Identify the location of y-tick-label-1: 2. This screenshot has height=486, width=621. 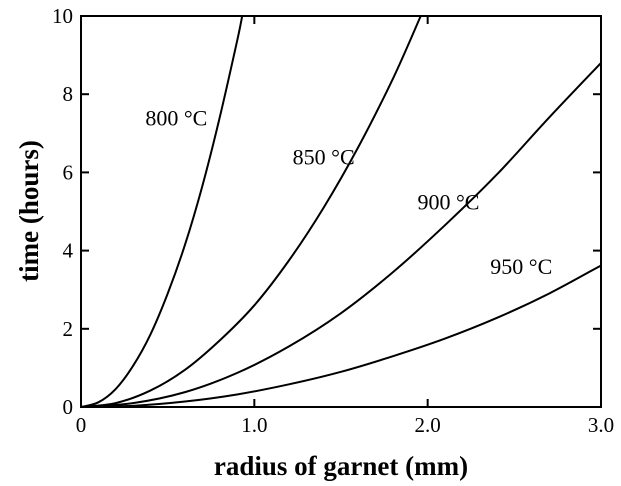
(68, 329).